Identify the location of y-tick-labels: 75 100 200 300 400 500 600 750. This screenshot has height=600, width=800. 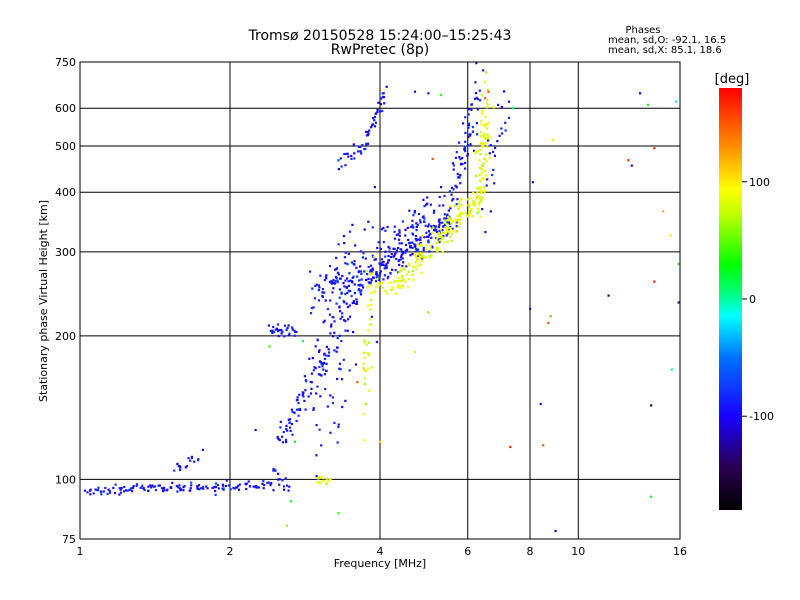
(65, 301).